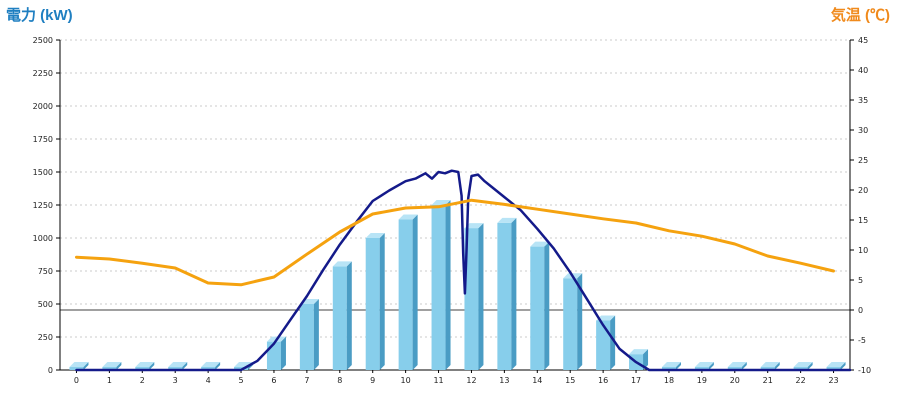 Image resolution: width=900 pixels, height=400 pixels. I want to click on y-tick-label: 500, so click(45, 304).